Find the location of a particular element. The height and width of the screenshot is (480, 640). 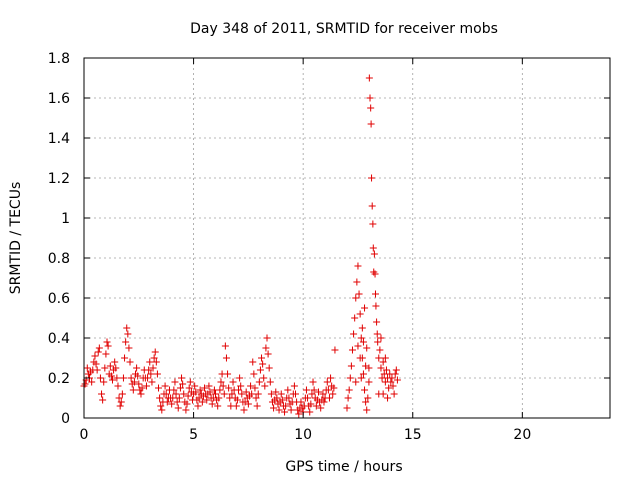

y-tick-label: 1.8 is located at coordinates (59, 59).